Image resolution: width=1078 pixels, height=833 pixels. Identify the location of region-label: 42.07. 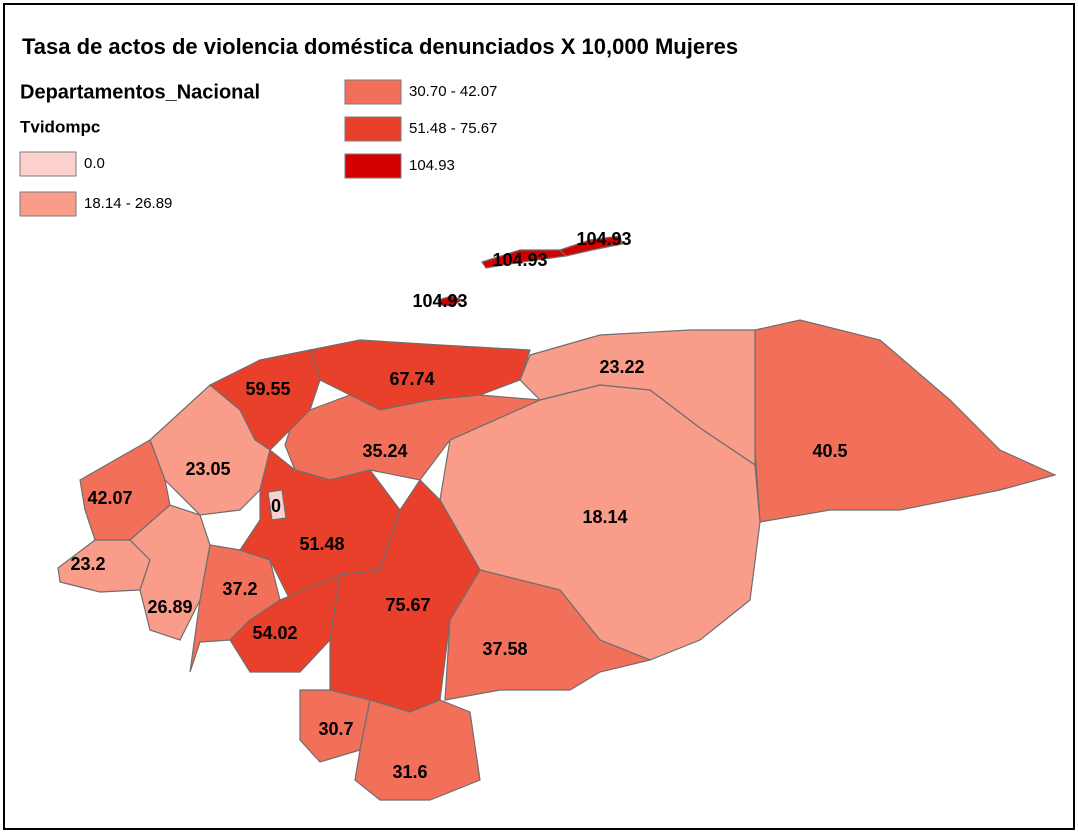
(109, 498).